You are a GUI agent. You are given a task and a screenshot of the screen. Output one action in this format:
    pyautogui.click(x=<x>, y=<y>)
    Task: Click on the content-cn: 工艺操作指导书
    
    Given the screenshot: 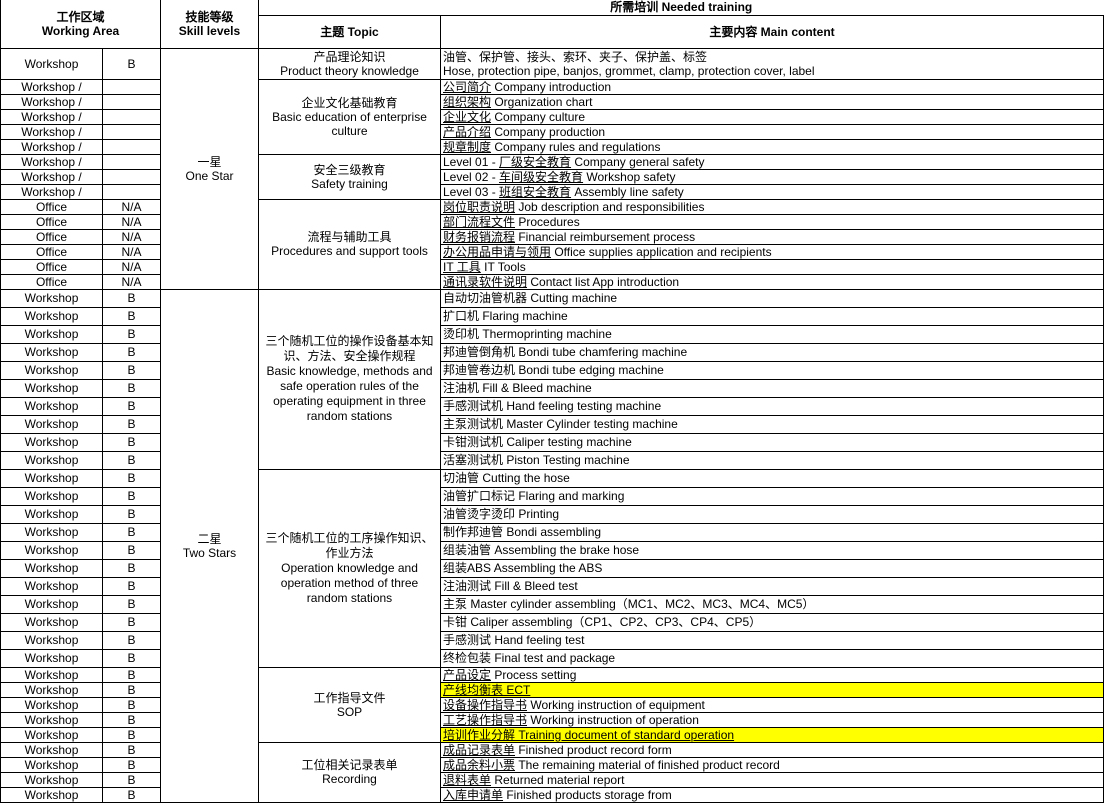 What is the action you would take?
    pyautogui.click(x=485, y=719)
    